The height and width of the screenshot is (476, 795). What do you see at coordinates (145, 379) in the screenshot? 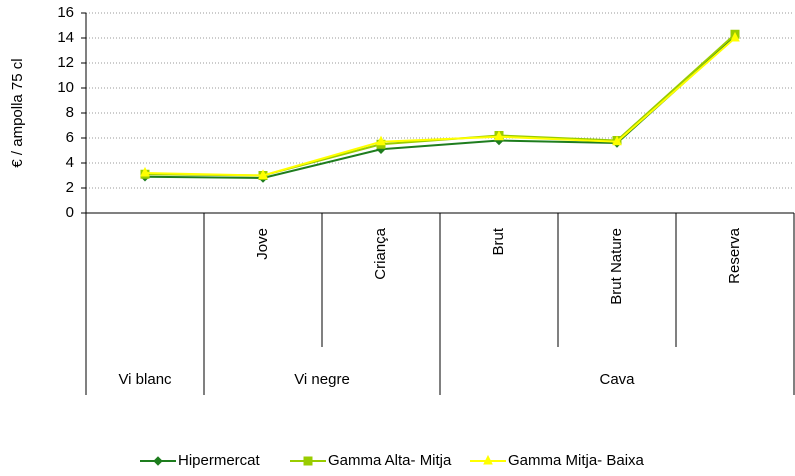
I see `group-label: Vi blanc` at bounding box center [145, 379].